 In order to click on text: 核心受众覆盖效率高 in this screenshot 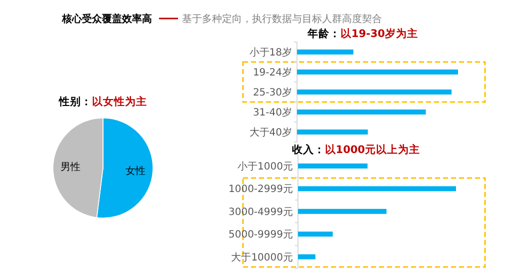, I will do `click(106, 19)`.